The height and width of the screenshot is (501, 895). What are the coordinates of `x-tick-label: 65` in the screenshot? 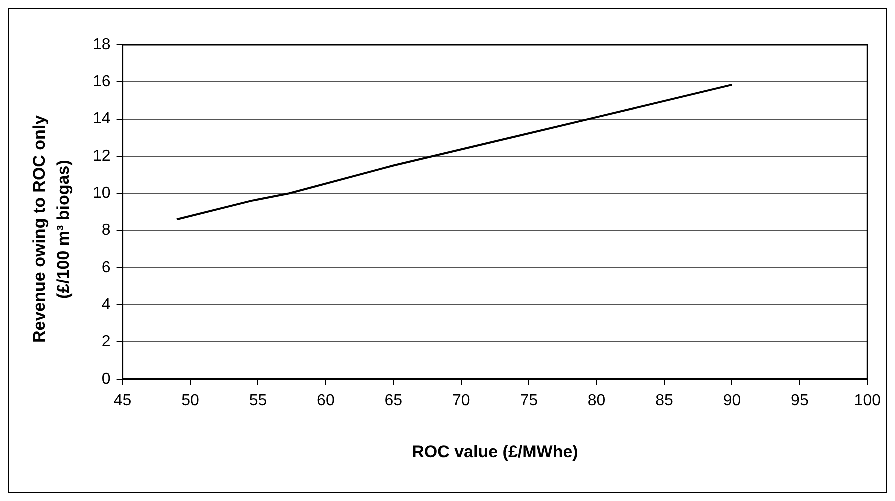 It's located at (393, 401).